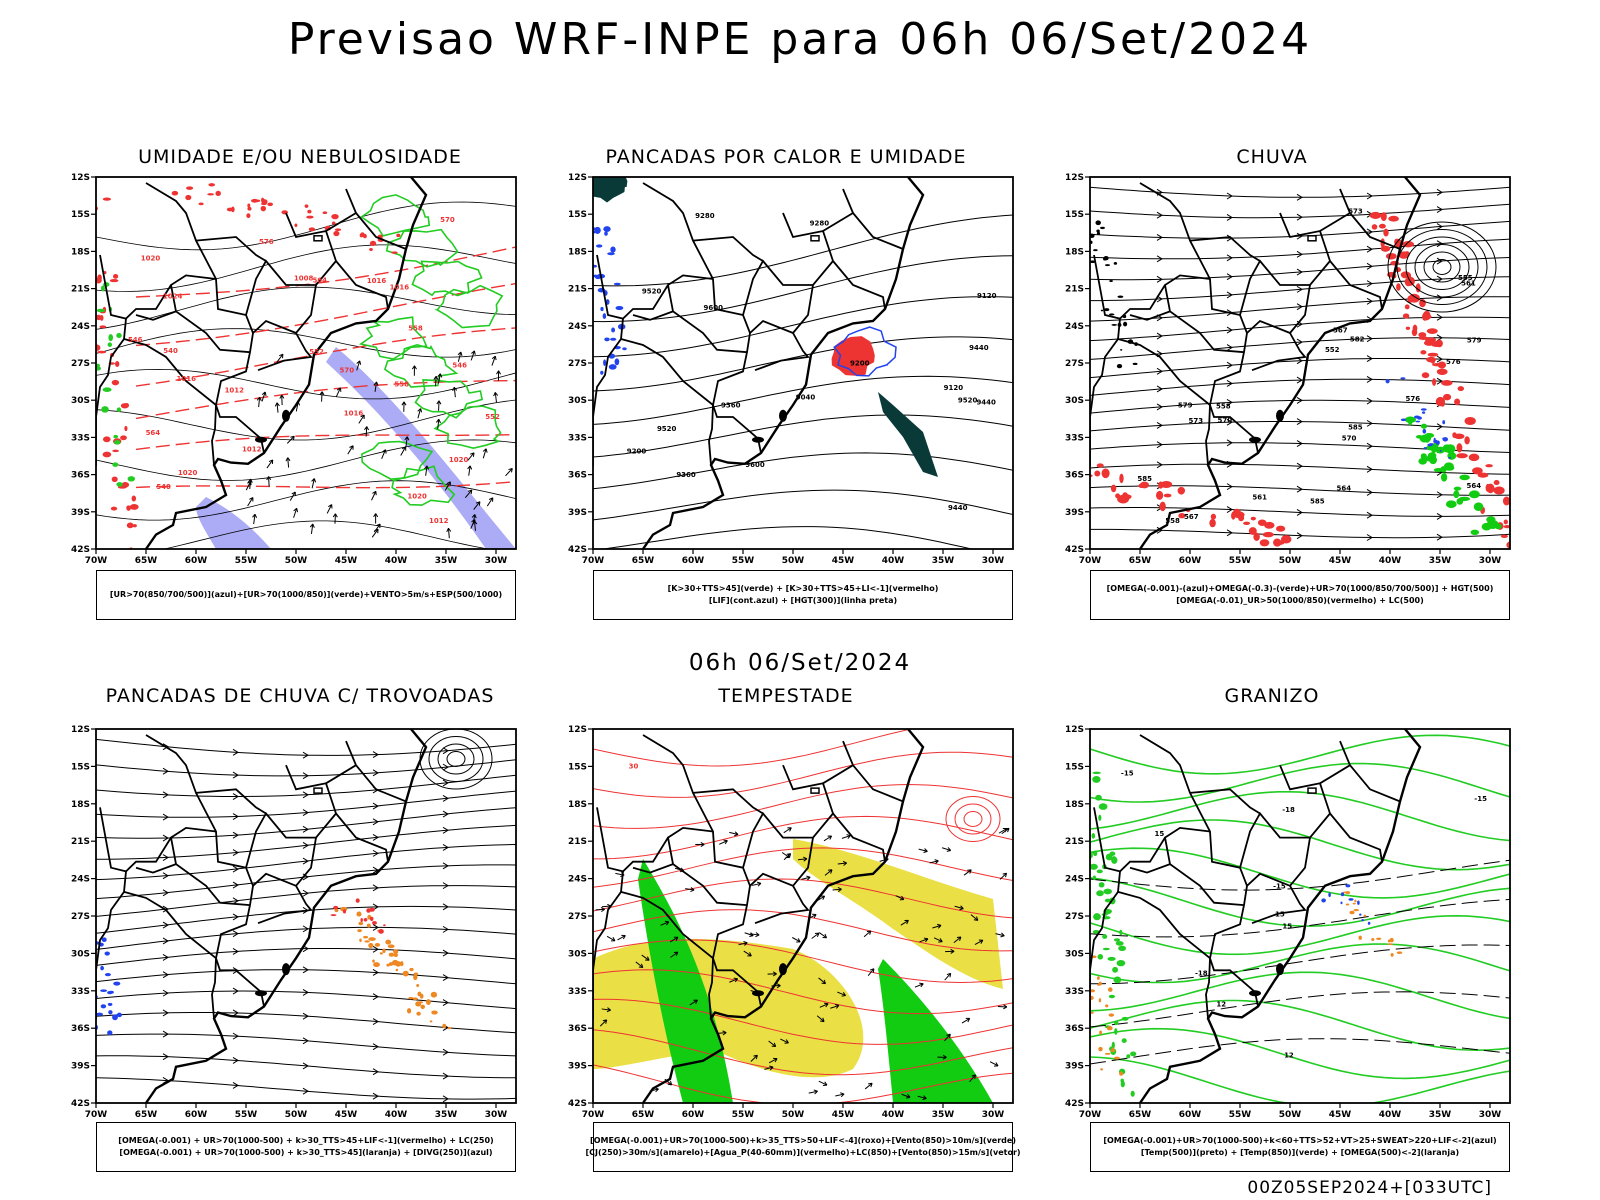  What do you see at coordinates (1465, 278) in the screenshot?
I see `contour-label: 555` at bounding box center [1465, 278].